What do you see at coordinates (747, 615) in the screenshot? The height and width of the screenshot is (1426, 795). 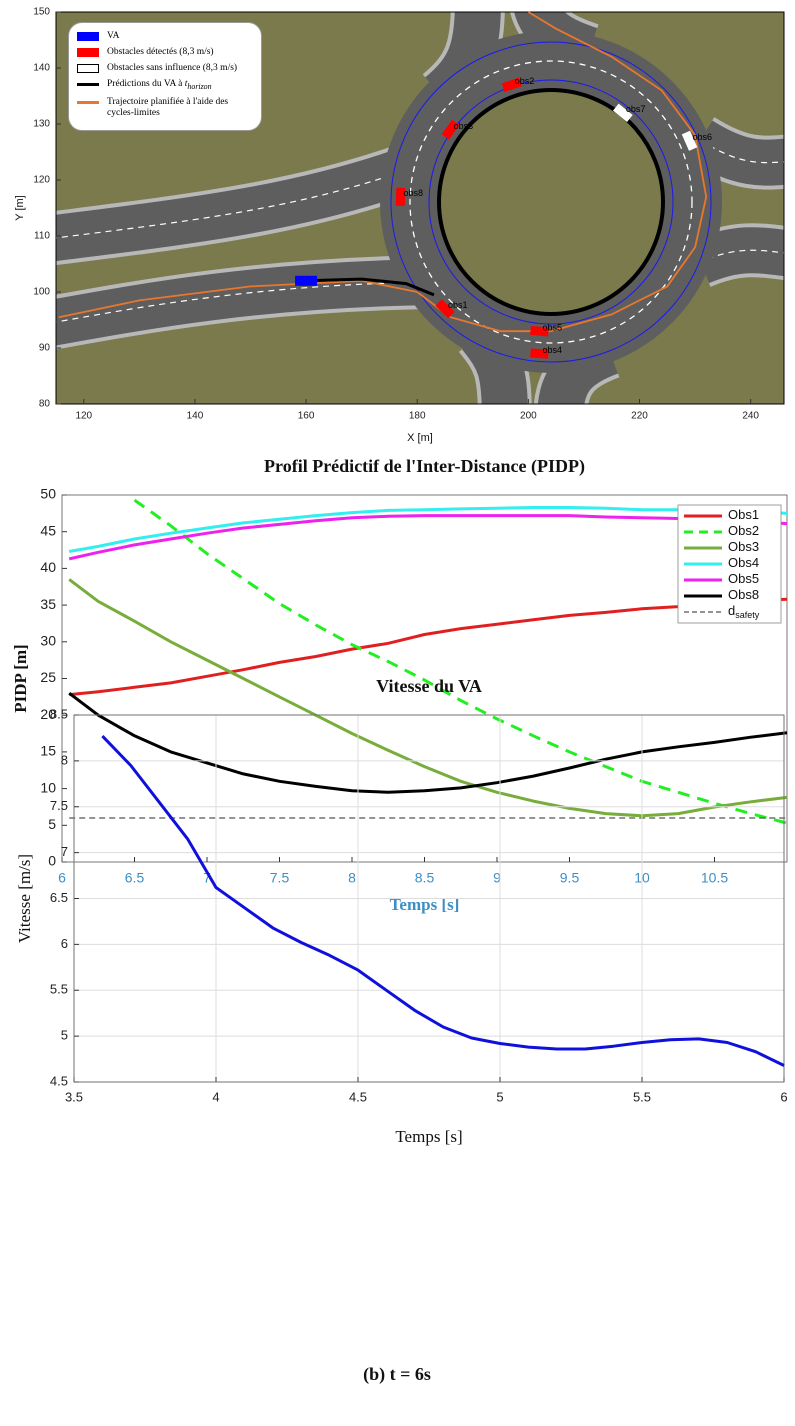 I see `legend-sub: safety` at bounding box center [747, 615].